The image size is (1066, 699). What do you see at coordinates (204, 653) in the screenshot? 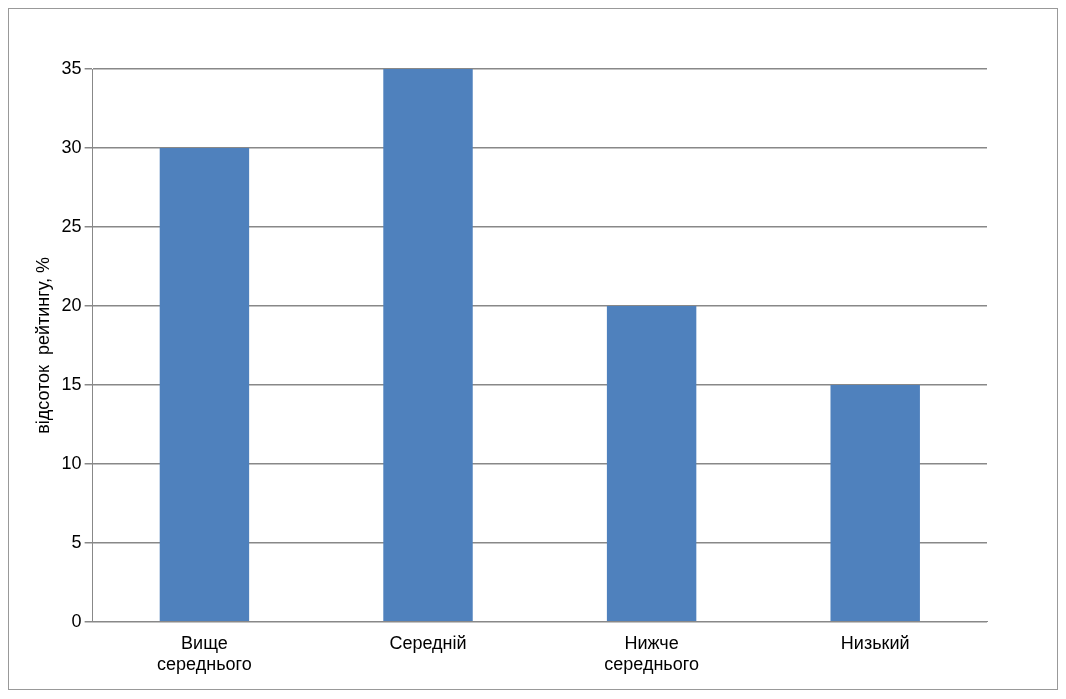
I see `x-tick-label: Вище середнього` at bounding box center [204, 653].